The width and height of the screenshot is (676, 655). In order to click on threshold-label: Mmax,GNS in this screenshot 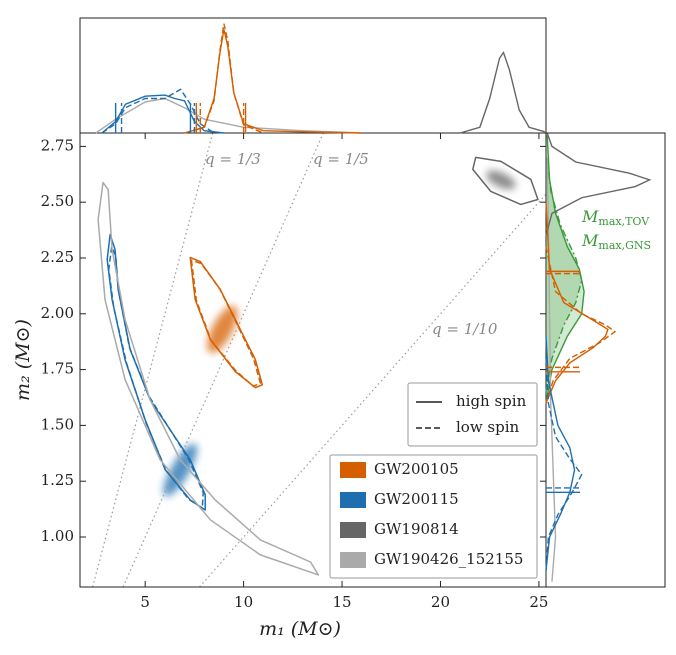, I will do `click(616, 242)`.